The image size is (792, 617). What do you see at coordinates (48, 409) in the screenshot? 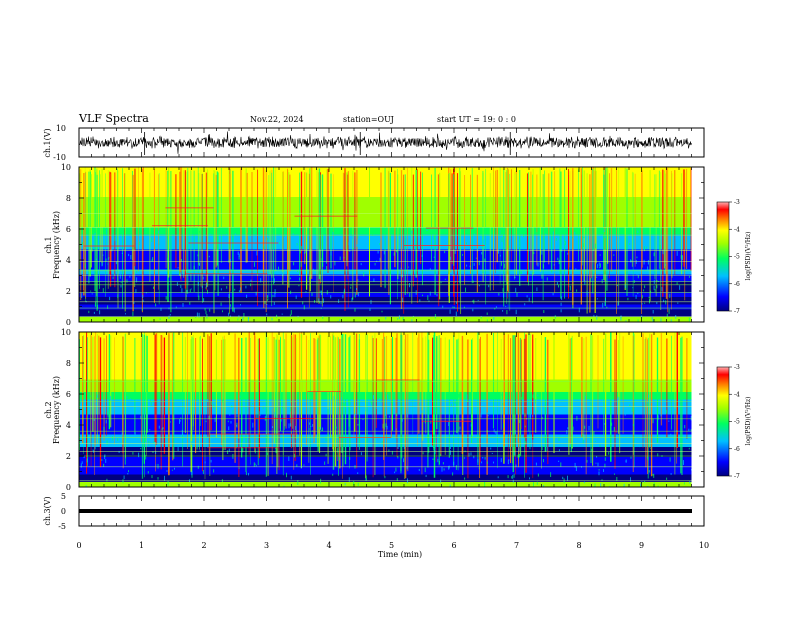
I see `ch2-spectrogram-ylabel-channel: ch.2` at bounding box center [48, 409].